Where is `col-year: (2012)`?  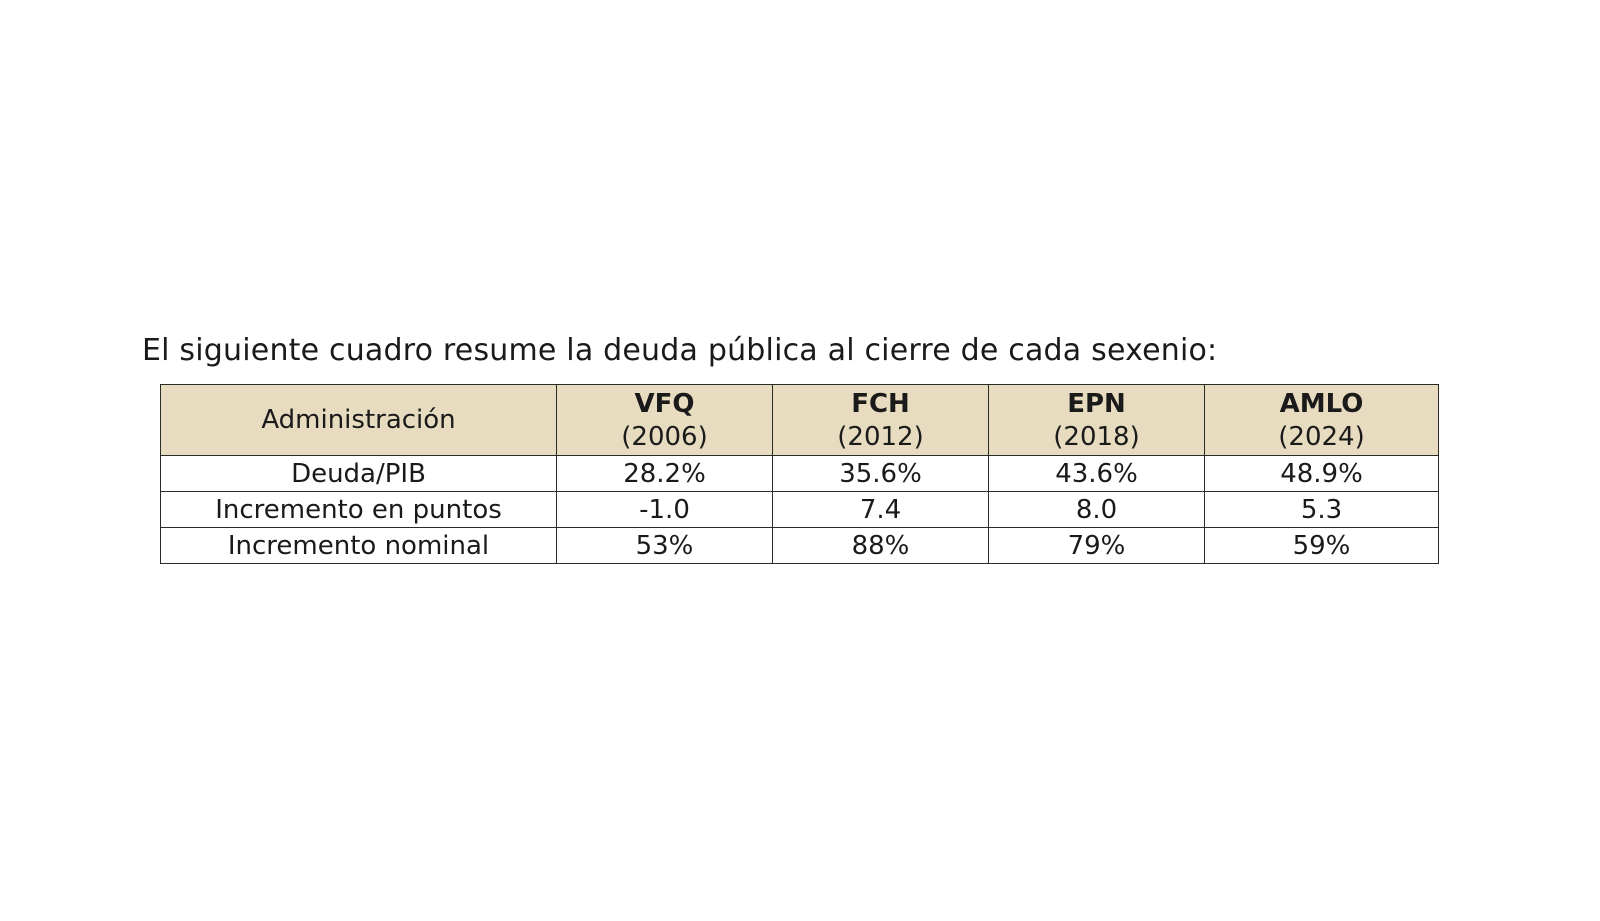
col-year: (2012) is located at coordinates (880, 437).